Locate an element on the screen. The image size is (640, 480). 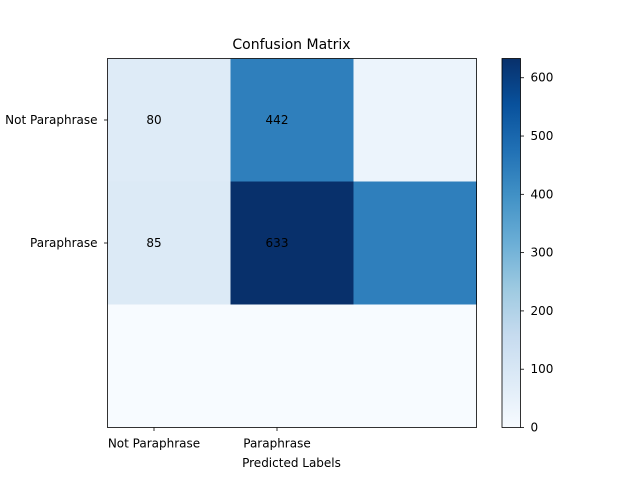
colorbar-tick-label: 200 is located at coordinates (542, 311).